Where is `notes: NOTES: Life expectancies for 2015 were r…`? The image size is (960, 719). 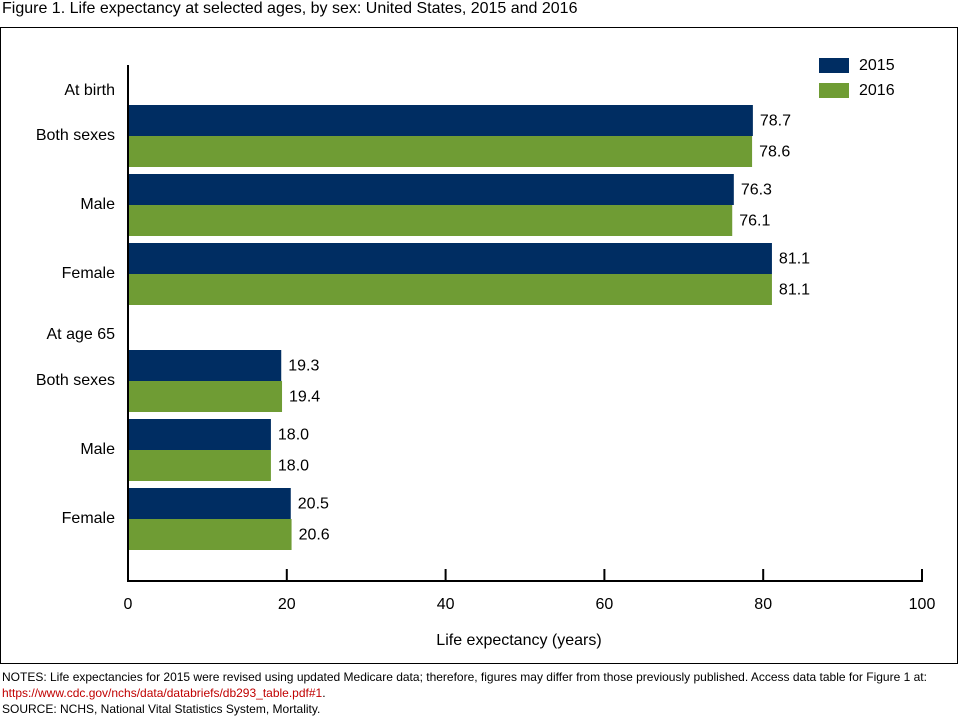
notes: NOTES: Life expectancies for 2015 were r… is located at coordinates (477, 693).